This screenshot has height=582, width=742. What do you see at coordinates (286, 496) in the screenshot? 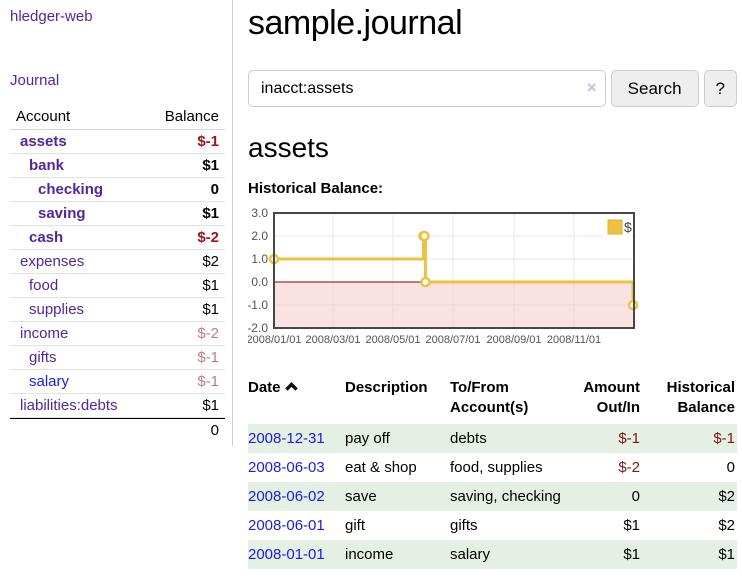
I see `transaction-date-link: 2008-06-02` at bounding box center [286, 496].